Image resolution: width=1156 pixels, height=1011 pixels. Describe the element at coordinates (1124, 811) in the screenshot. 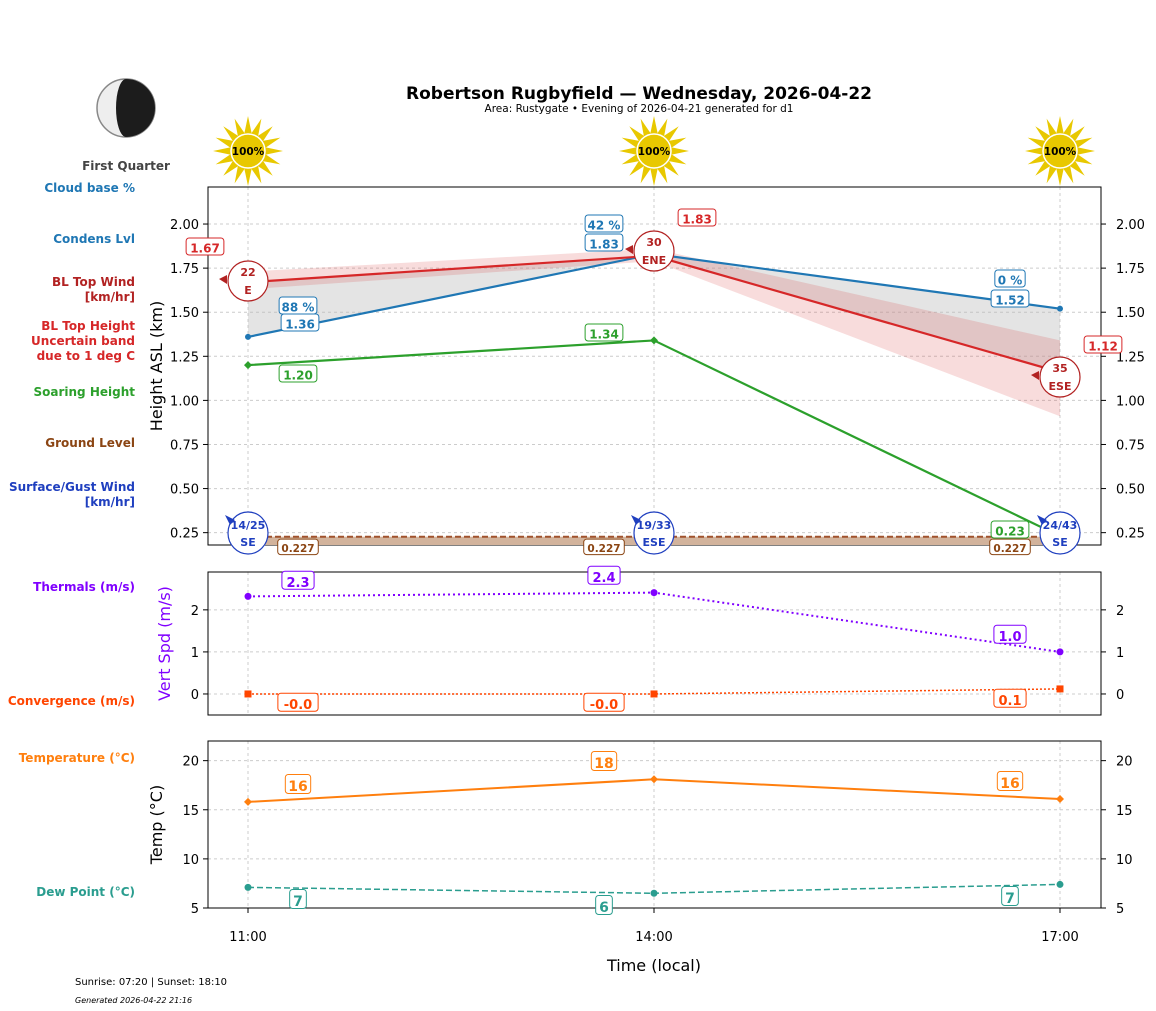

I see `y-tick-label-right: 15` at that location.